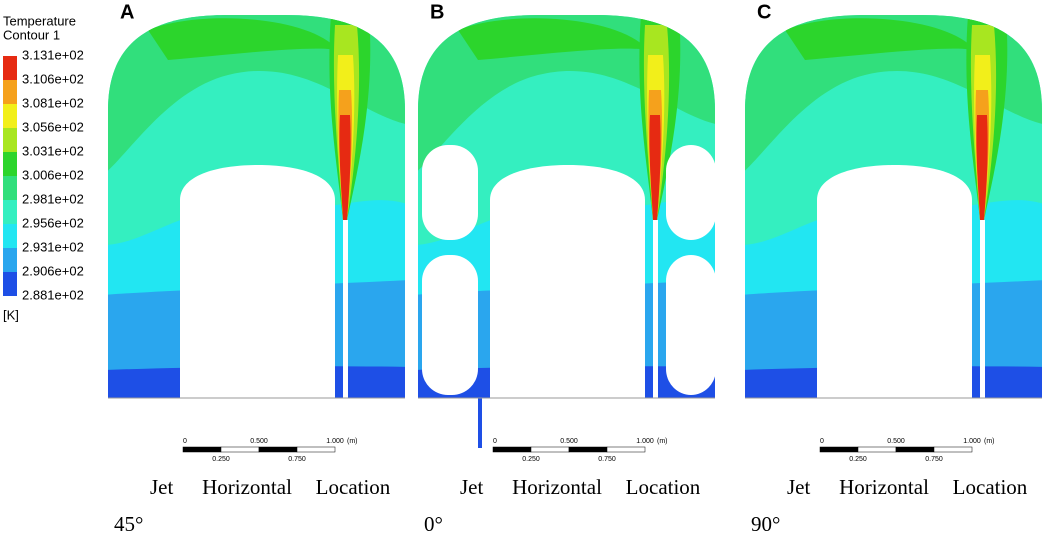 The width and height of the screenshot is (1052, 536). What do you see at coordinates (764, 12) in the screenshot?
I see `panel-label: C` at bounding box center [764, 12].